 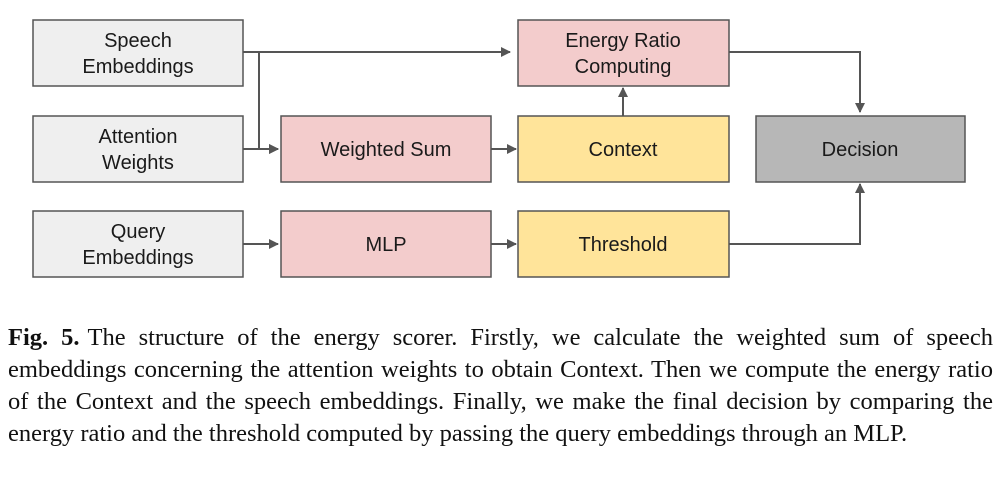 What do you see at coordinates (138, 163) in the screenshot?
I see `node-attention-weights-line-2: Weights` at bounding box center [138, 163].